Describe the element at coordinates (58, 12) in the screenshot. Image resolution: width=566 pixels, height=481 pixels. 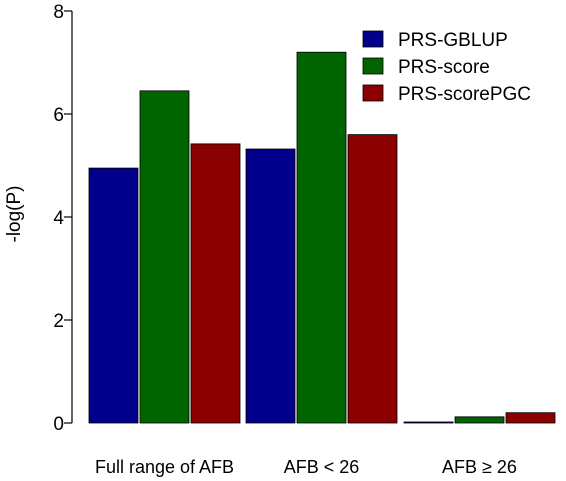
I see `y-tick-label: 8` at that location.